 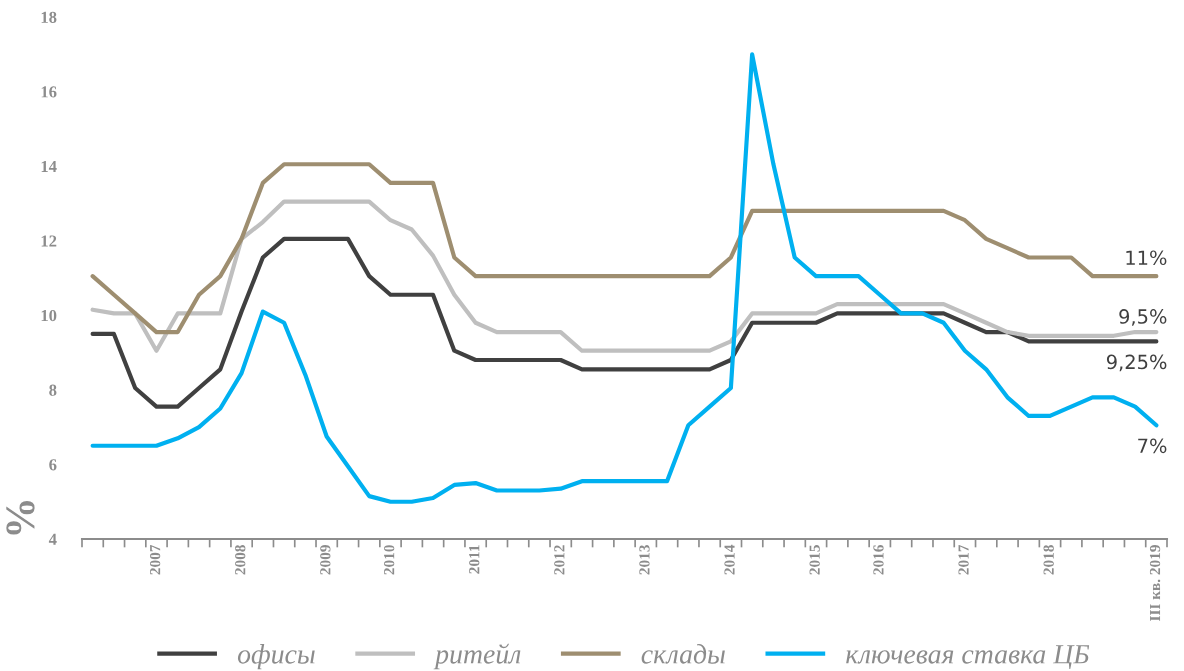 I want to click on x-tick-label: 2012, so click(x=559, y=560).